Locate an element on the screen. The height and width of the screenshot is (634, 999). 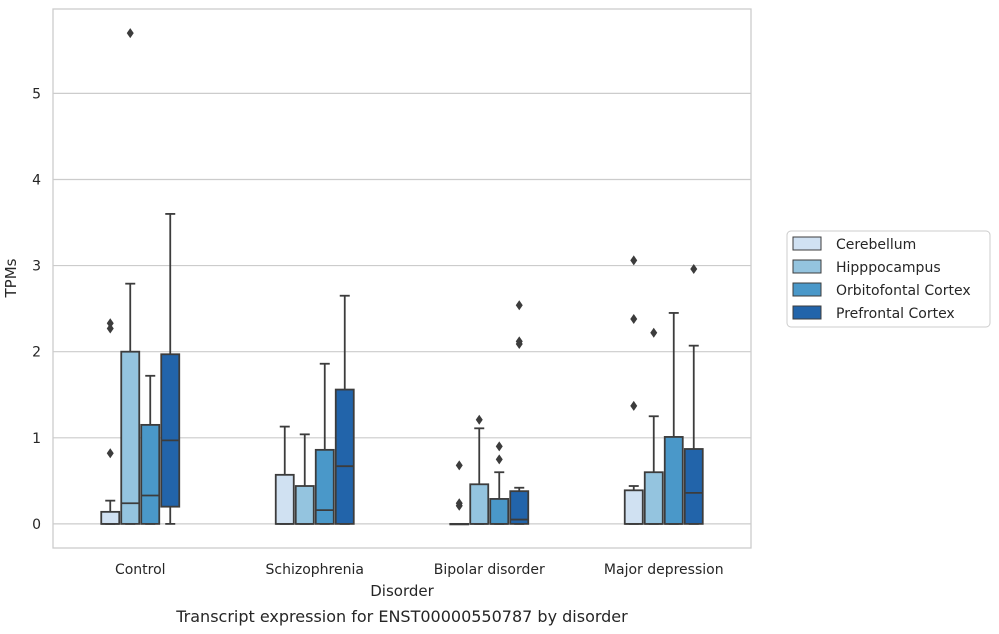
legend-item: Orbitofontal Cortex is located at coordinates (881, 290).